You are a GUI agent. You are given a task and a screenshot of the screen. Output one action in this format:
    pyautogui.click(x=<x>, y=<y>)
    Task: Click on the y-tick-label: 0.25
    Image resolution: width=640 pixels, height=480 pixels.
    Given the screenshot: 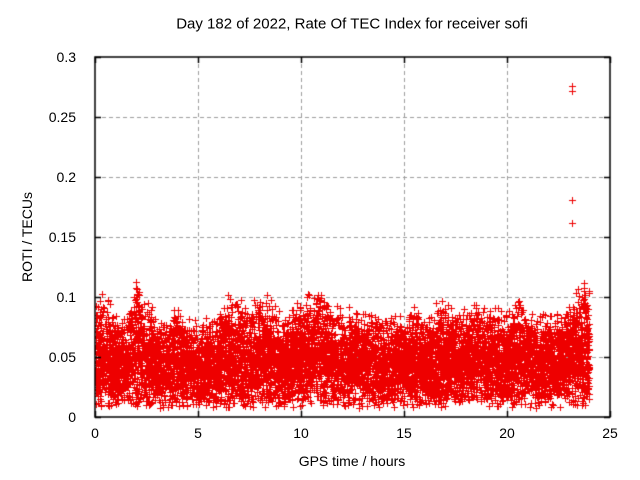 What is the action you would take?
    pyautogui.click(x=62, y=117)
    